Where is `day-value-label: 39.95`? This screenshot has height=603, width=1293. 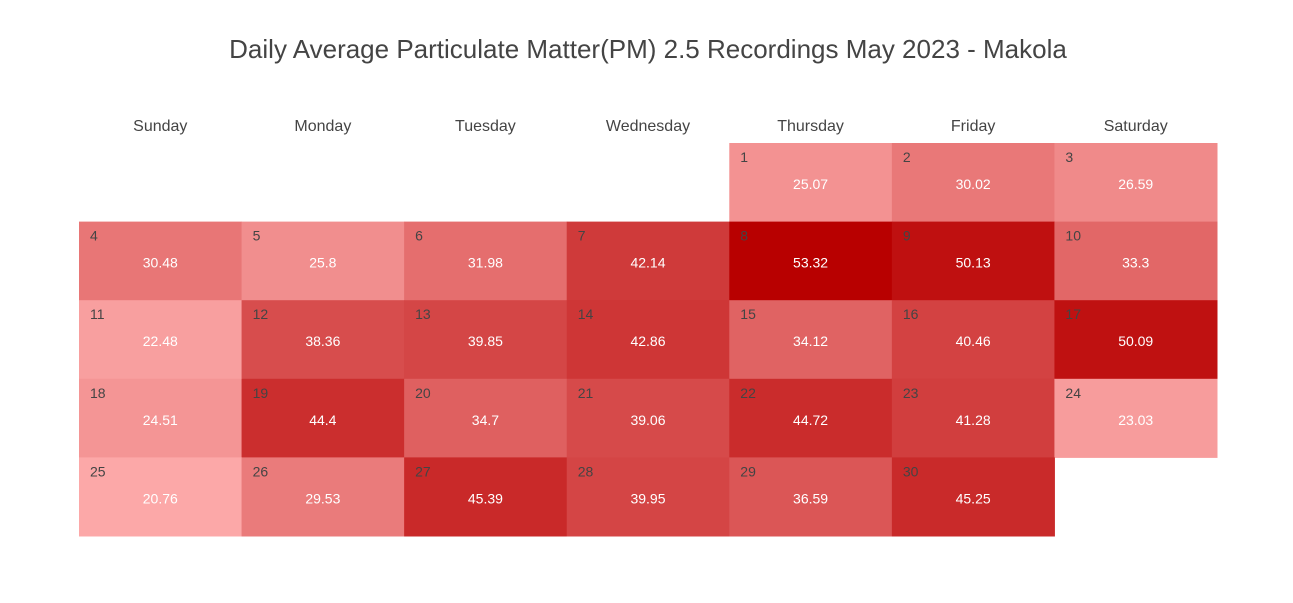 day-value-label: 39.95 is located at coordinates (647, 498).